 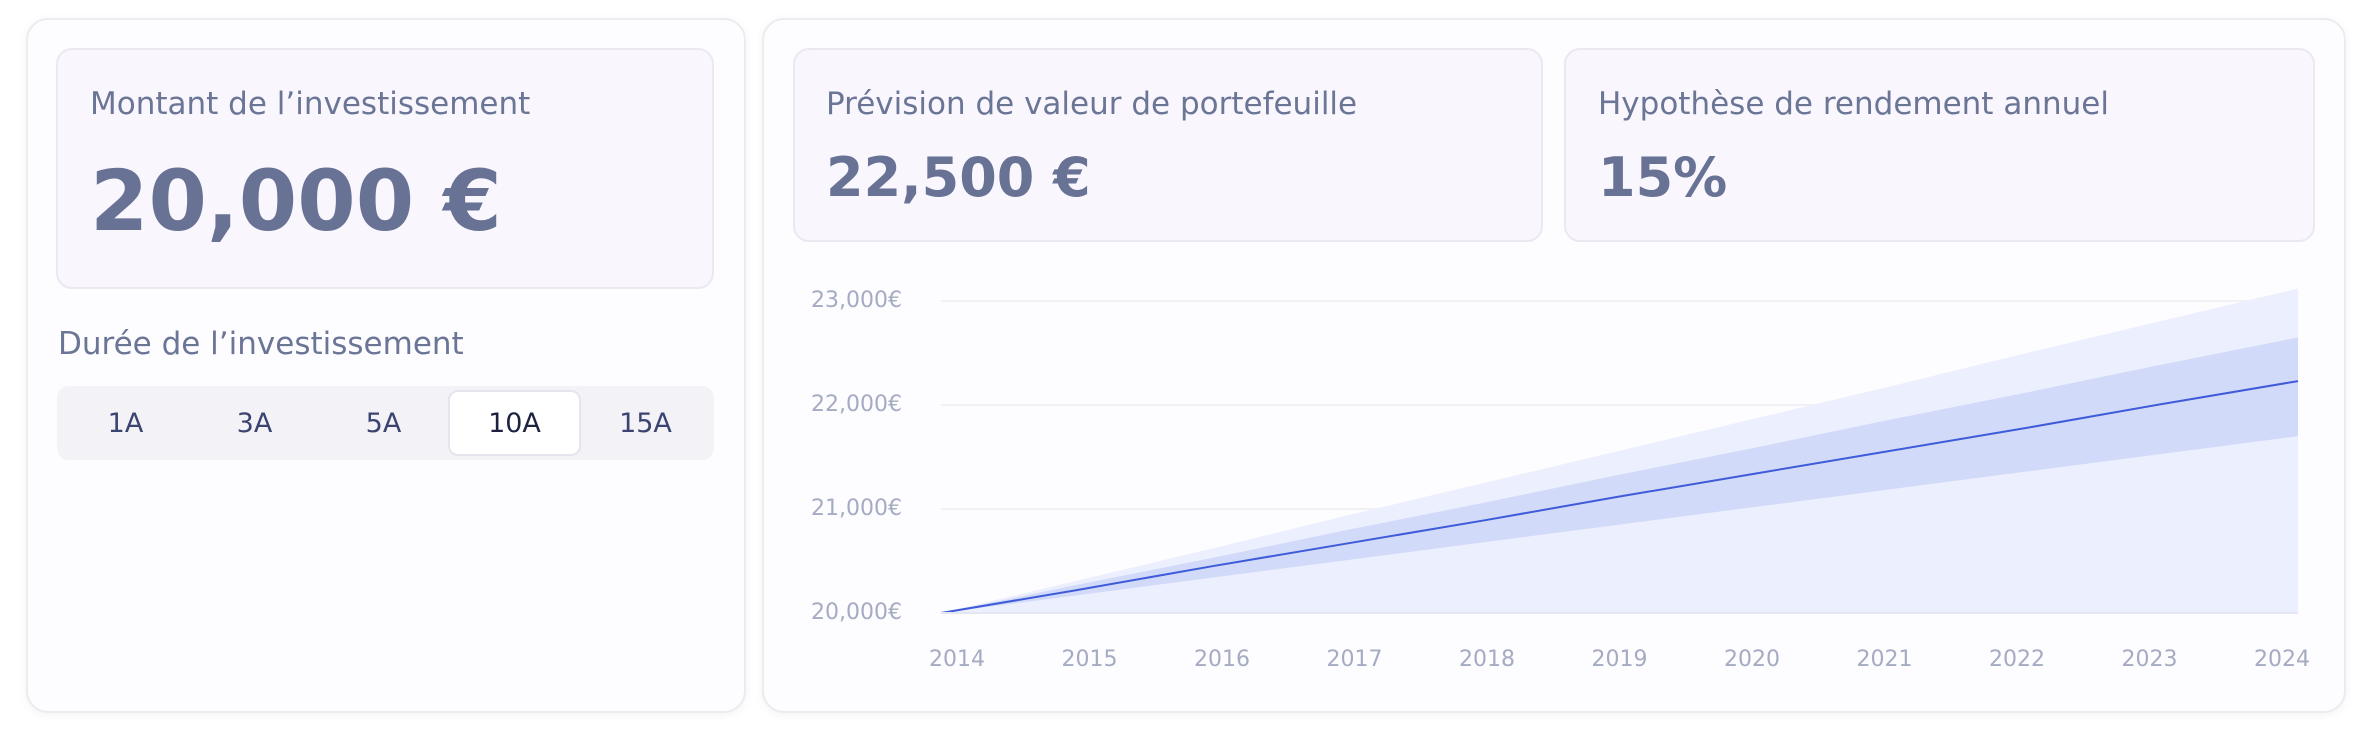 What do you see at coordinates (1222, 659) in the screenshot?
I see `x-tick-label: 2016` at bounding box center [1222, 659].